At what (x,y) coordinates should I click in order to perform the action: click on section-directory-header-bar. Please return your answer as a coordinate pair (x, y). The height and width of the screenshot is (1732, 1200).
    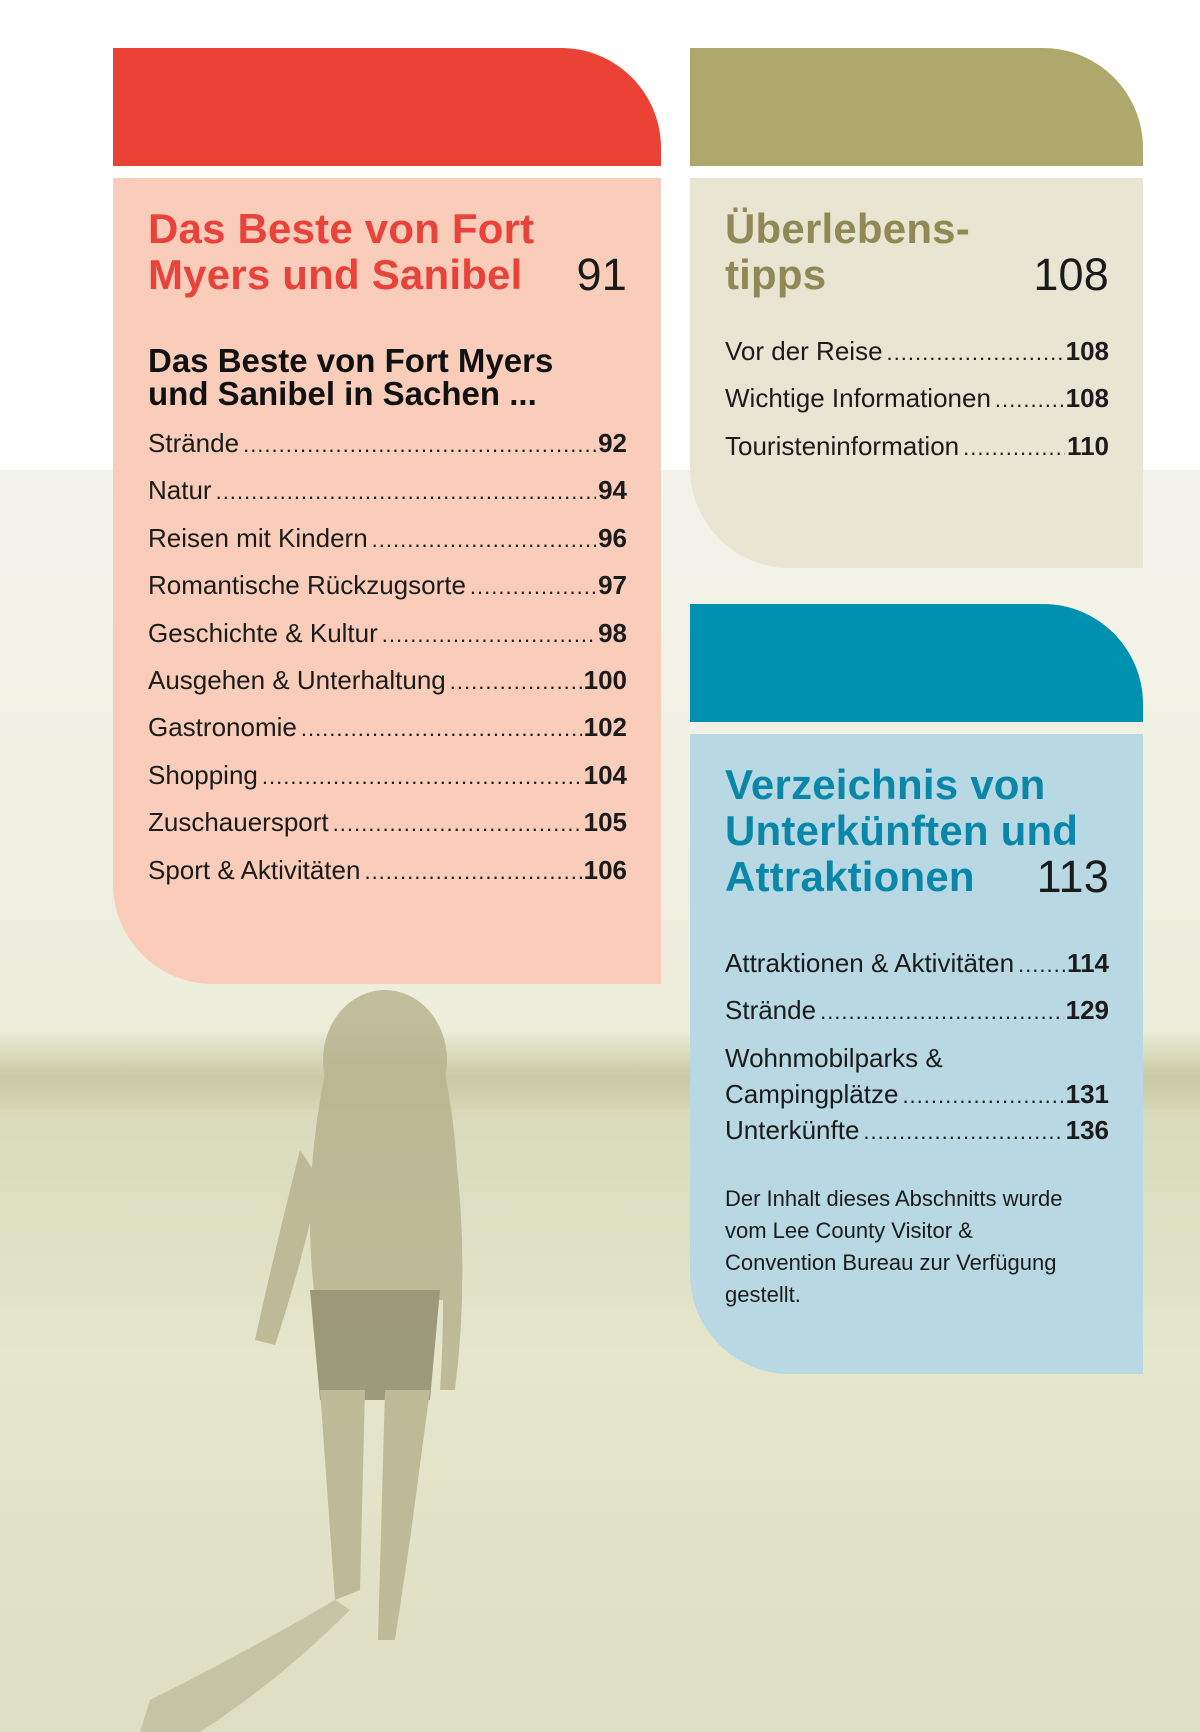
    Looking at the image, I should click on (916, 663).